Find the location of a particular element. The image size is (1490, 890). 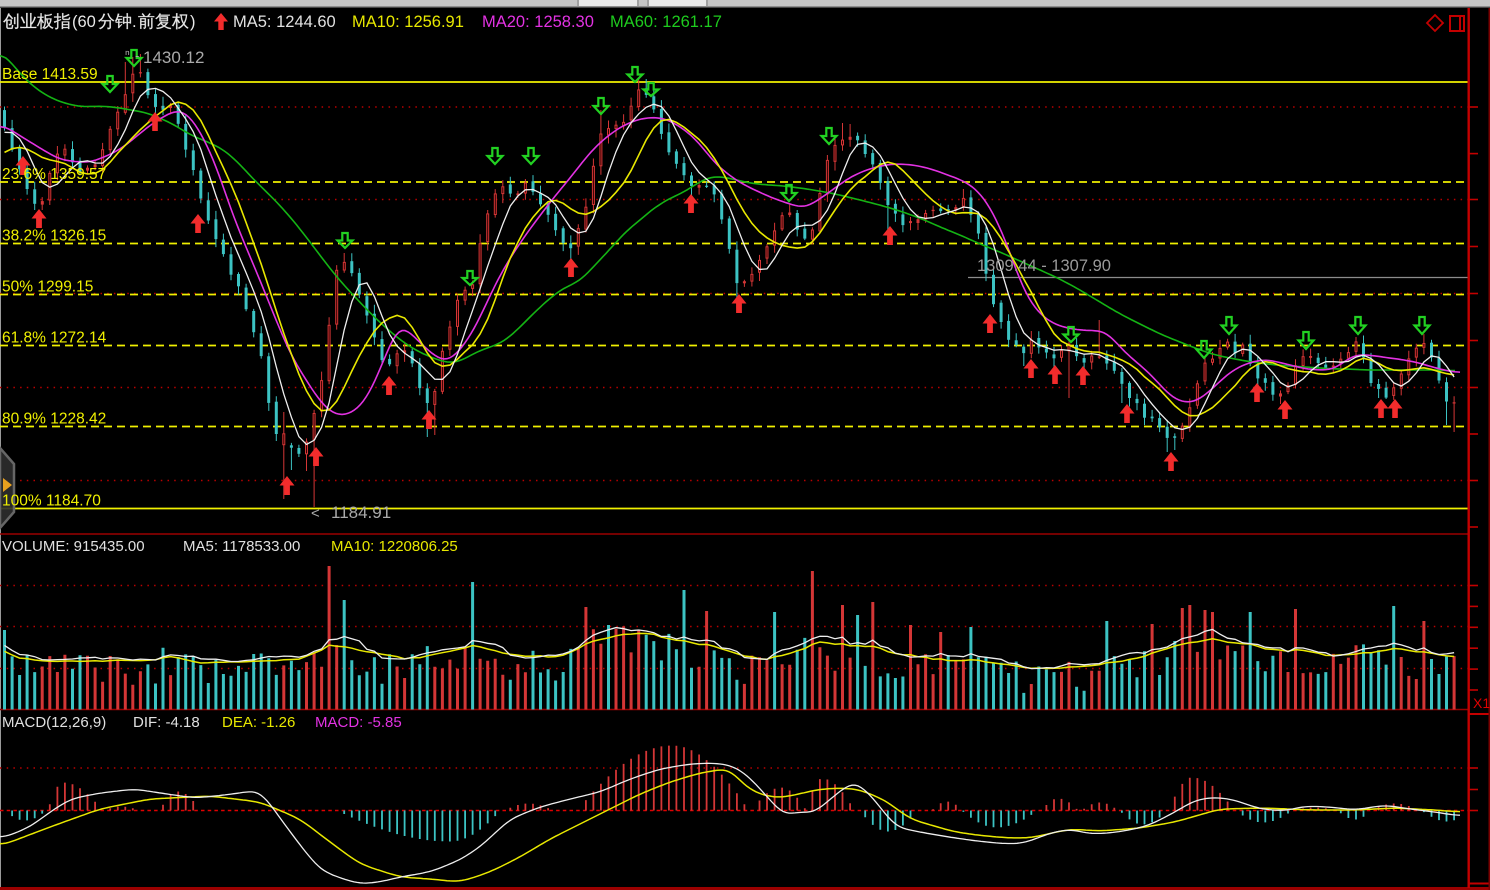

svg-text: 23.6% 1359.57 is located at coordinates (54, 174).